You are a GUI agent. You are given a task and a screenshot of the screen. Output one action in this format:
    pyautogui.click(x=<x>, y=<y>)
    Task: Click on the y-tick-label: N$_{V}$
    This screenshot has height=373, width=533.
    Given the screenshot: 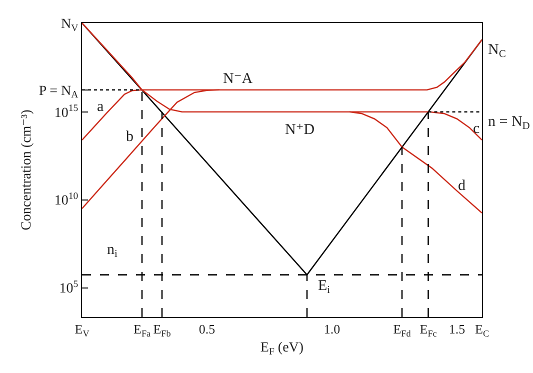 What is the action you would take?
    pyautogui.click(x=69, y=25)
    